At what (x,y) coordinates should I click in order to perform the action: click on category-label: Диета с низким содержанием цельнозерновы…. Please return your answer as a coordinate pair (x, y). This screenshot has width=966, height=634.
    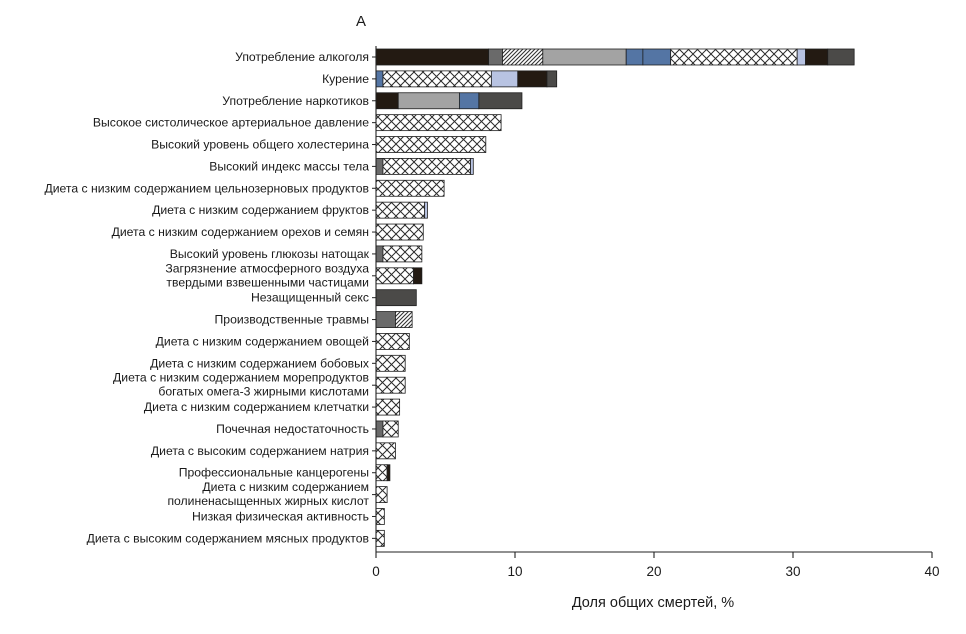
    Looking at the image, I should click on (206, 188).